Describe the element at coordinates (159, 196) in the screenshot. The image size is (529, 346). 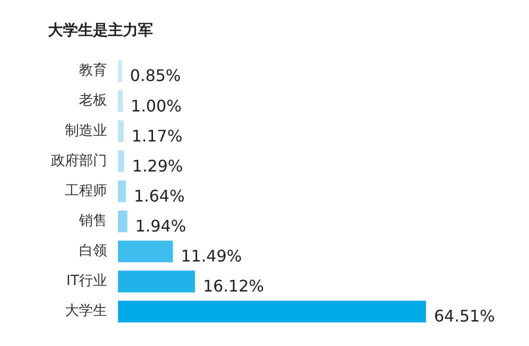
I see `data-label: 1.64%` at that location.